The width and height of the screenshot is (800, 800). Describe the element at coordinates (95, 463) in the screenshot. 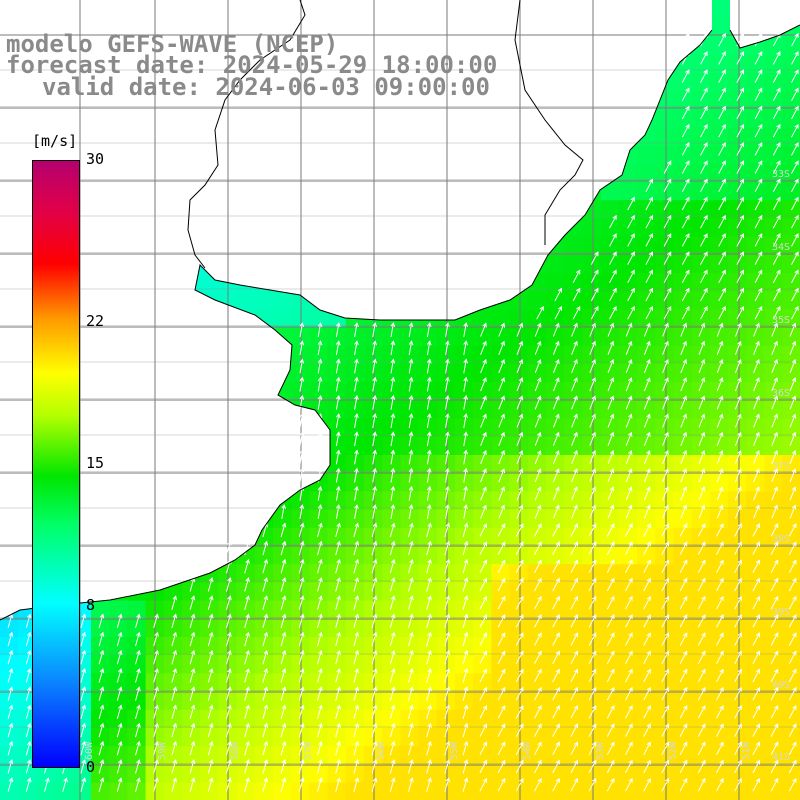

I see `colorbar-tick-label: 15` at that location.